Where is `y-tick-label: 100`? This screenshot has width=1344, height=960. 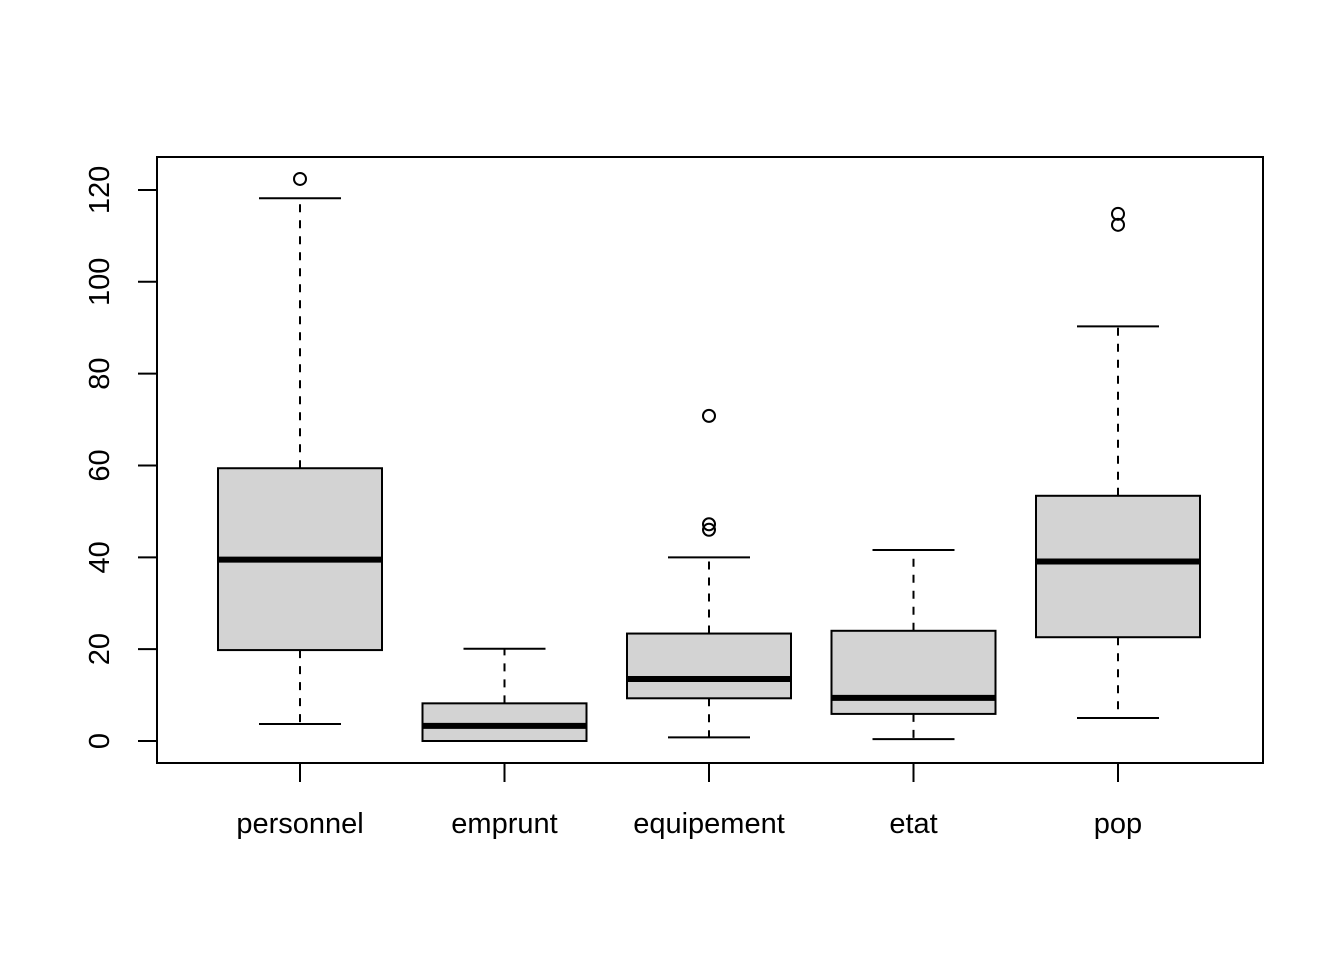
y-tick-label: 100 is located at coordinates (100, 282).